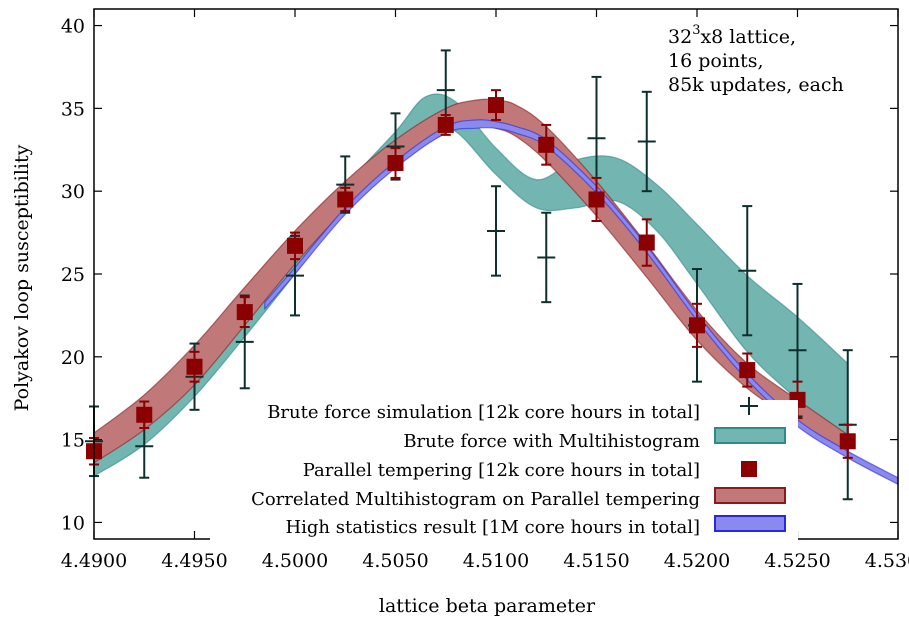 This screenshot has height=621, width=909. I want to click on x-tick-label: 4.4900, so click(94, 561).